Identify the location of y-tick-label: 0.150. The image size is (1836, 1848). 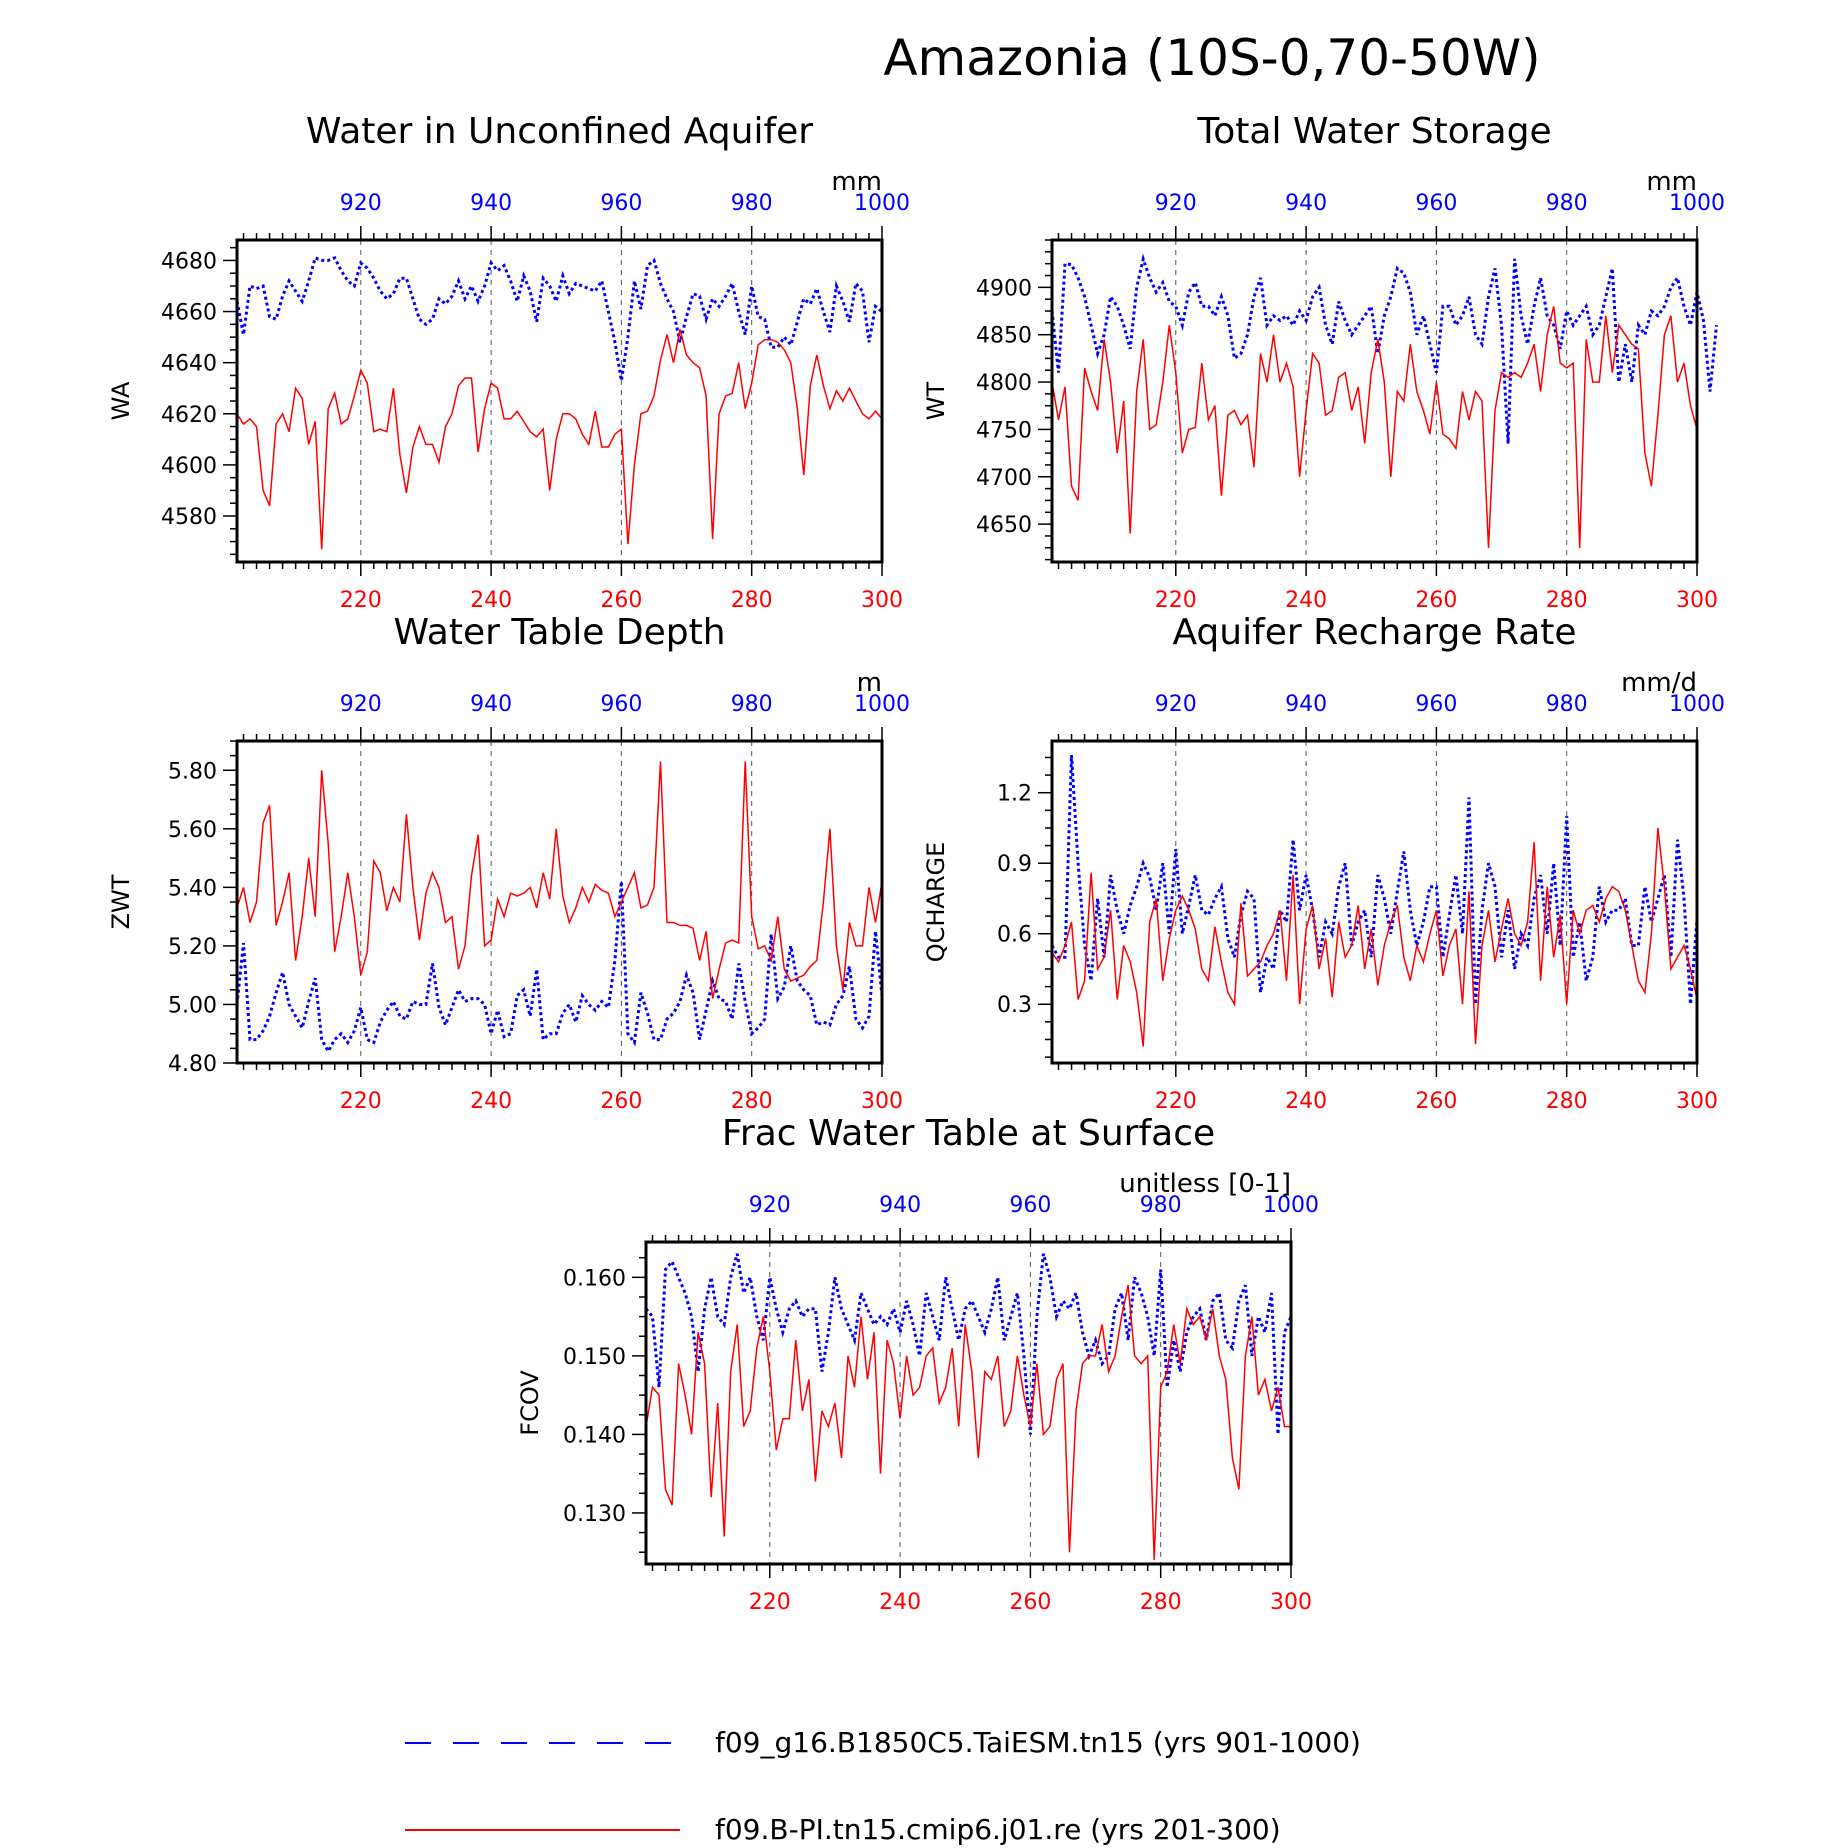
(594, 1357).